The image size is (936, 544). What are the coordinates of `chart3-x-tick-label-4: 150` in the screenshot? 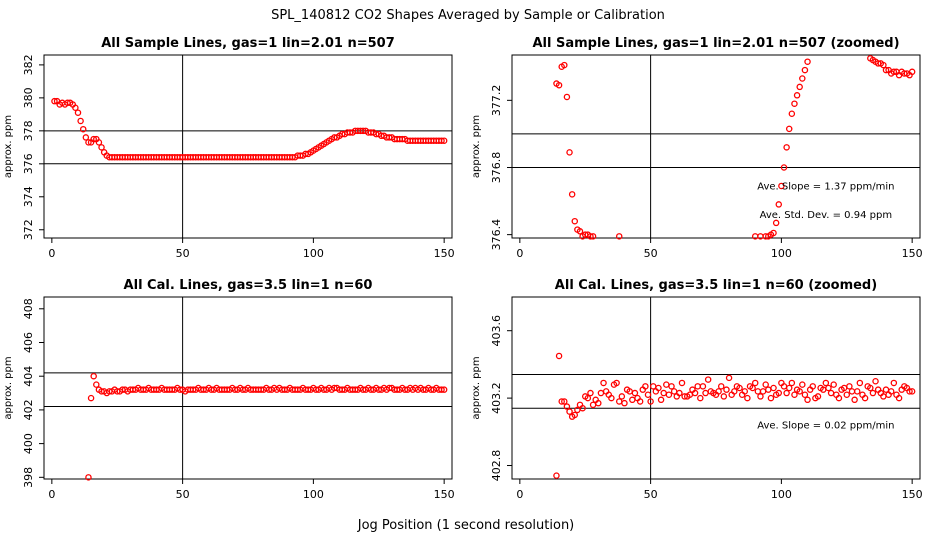 It's located at (444, 494).